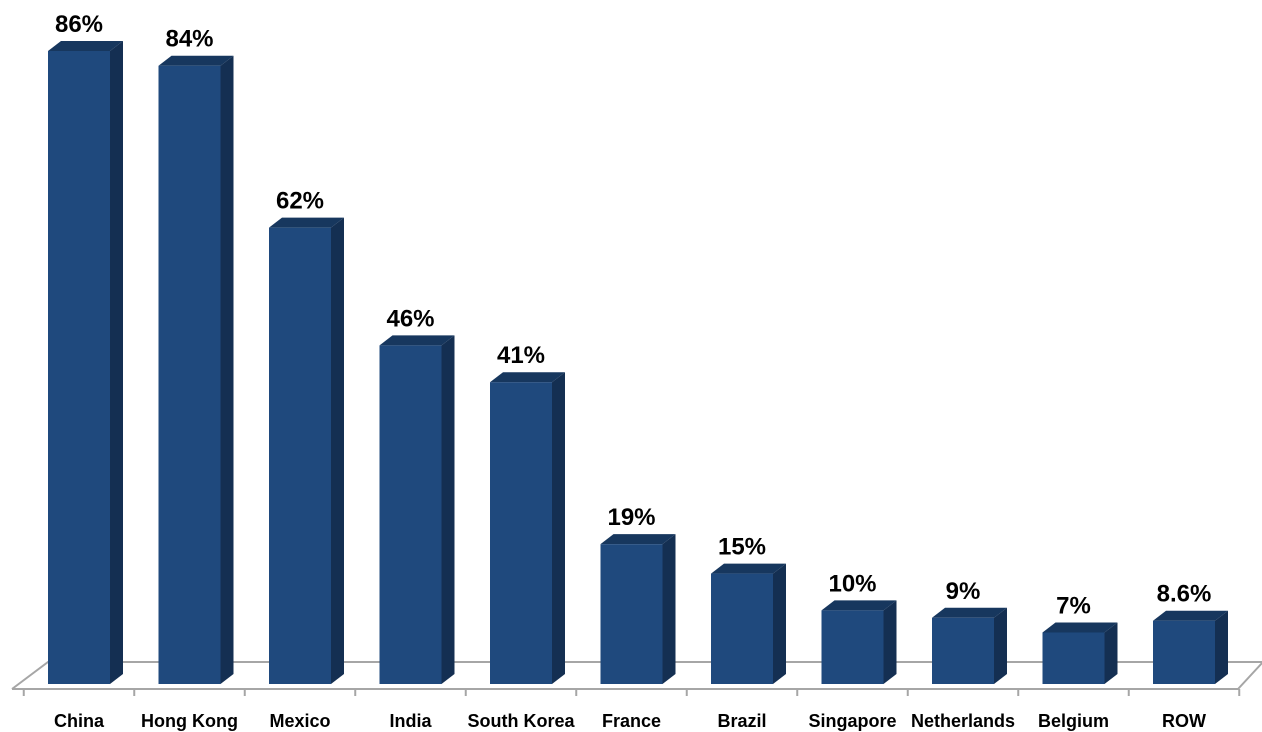  I want to click on data-label: 86%, so click(79, 24).